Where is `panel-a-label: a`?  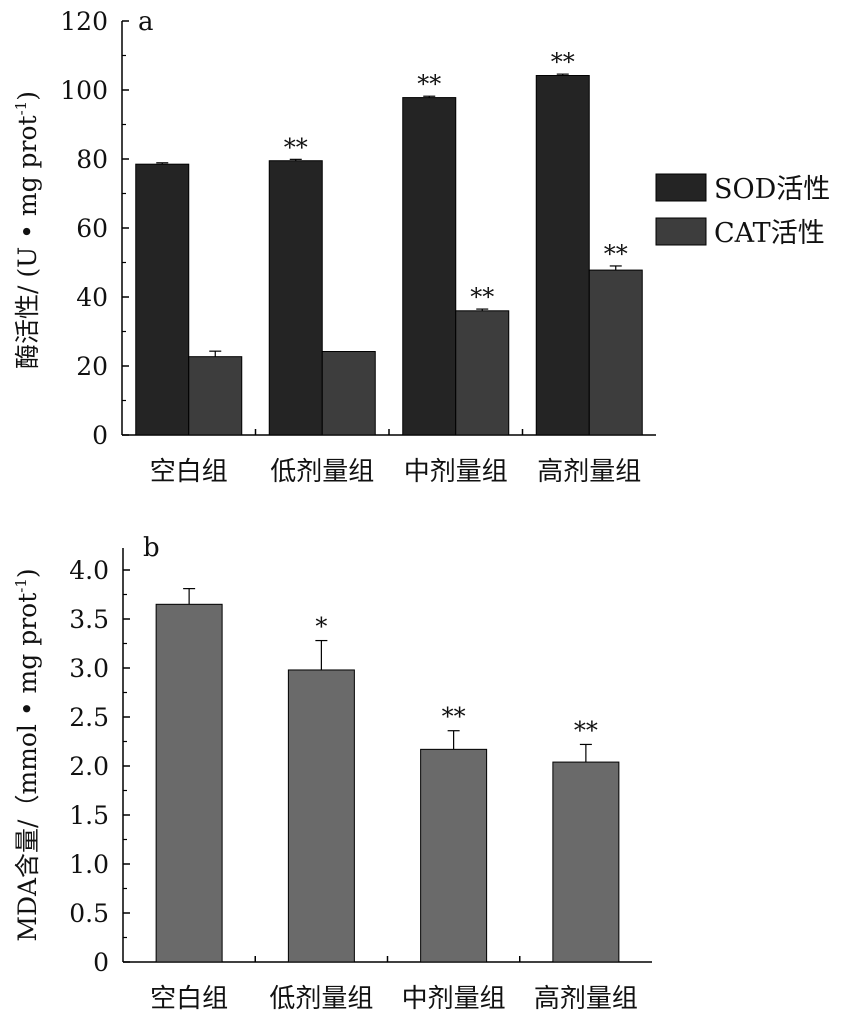 panel-a-label: a is located at coordinates (146, 22).